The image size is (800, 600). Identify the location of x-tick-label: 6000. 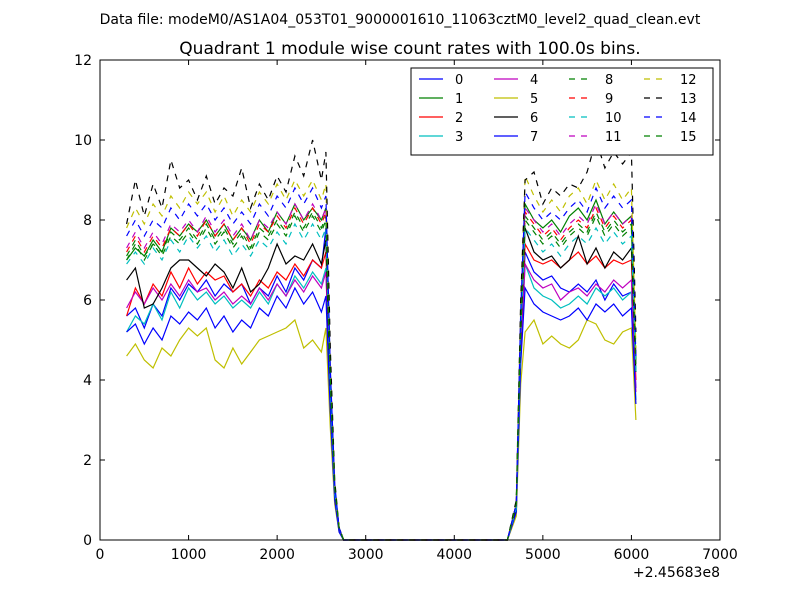
(632, 555).